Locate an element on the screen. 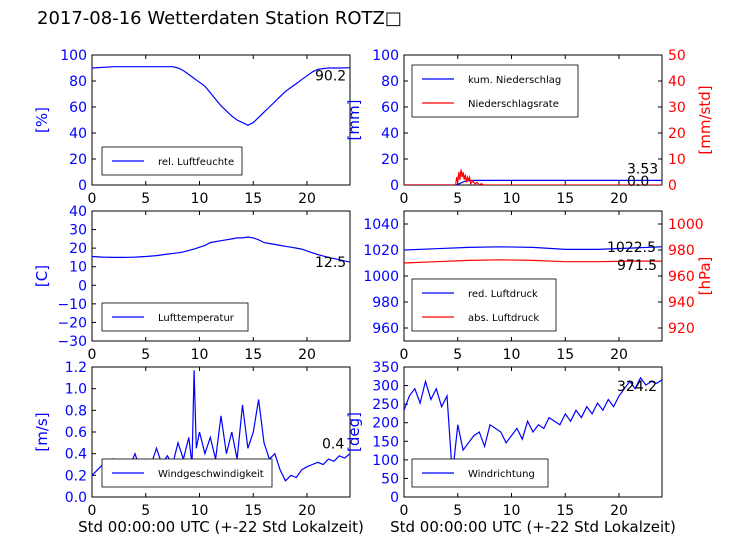 The image size is (736, 552). y-tick-label: 0.8 is located at coordinates (76, 411).